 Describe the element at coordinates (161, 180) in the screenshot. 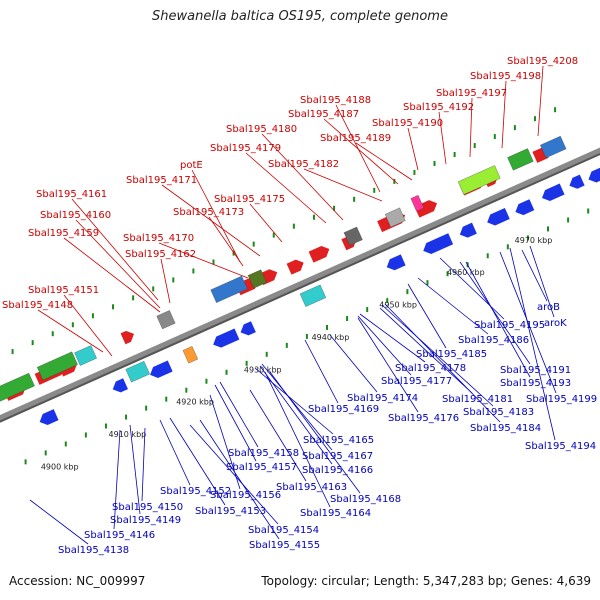

I see `gene-label-top: Sbal195_4171` at that location.